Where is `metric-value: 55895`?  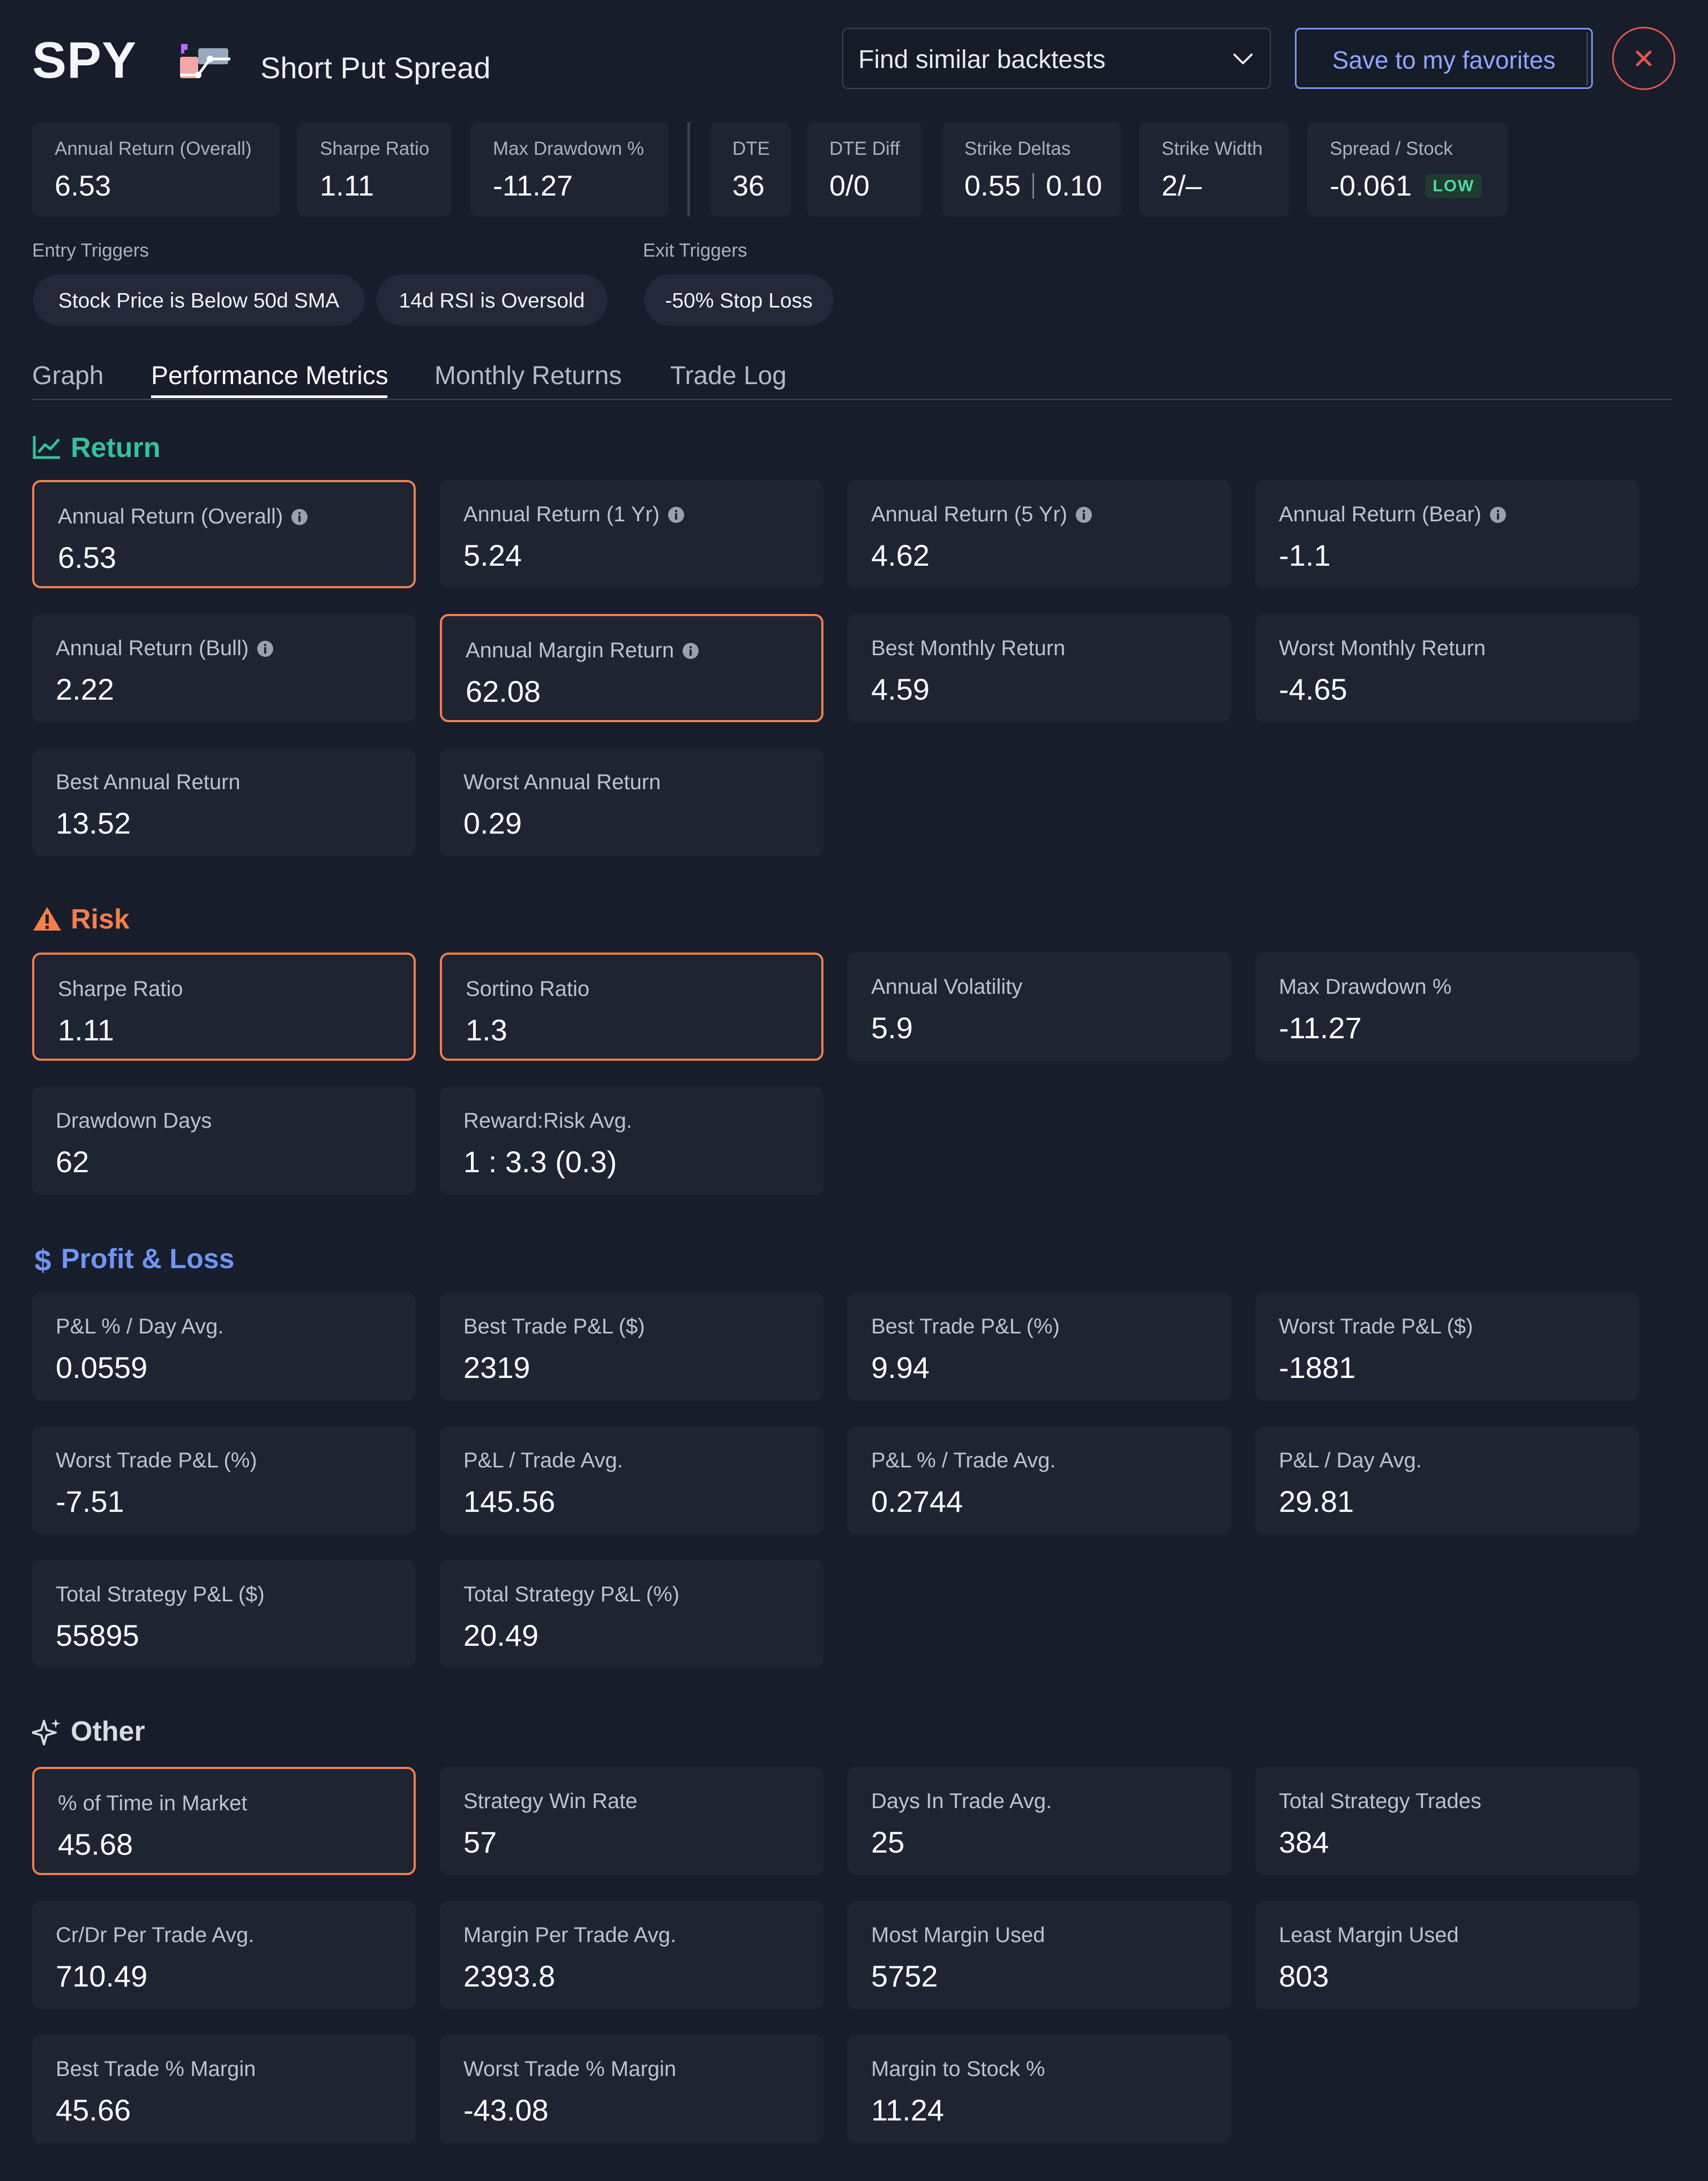 metric-value: 55895 is located at coordinates (97, 1635).